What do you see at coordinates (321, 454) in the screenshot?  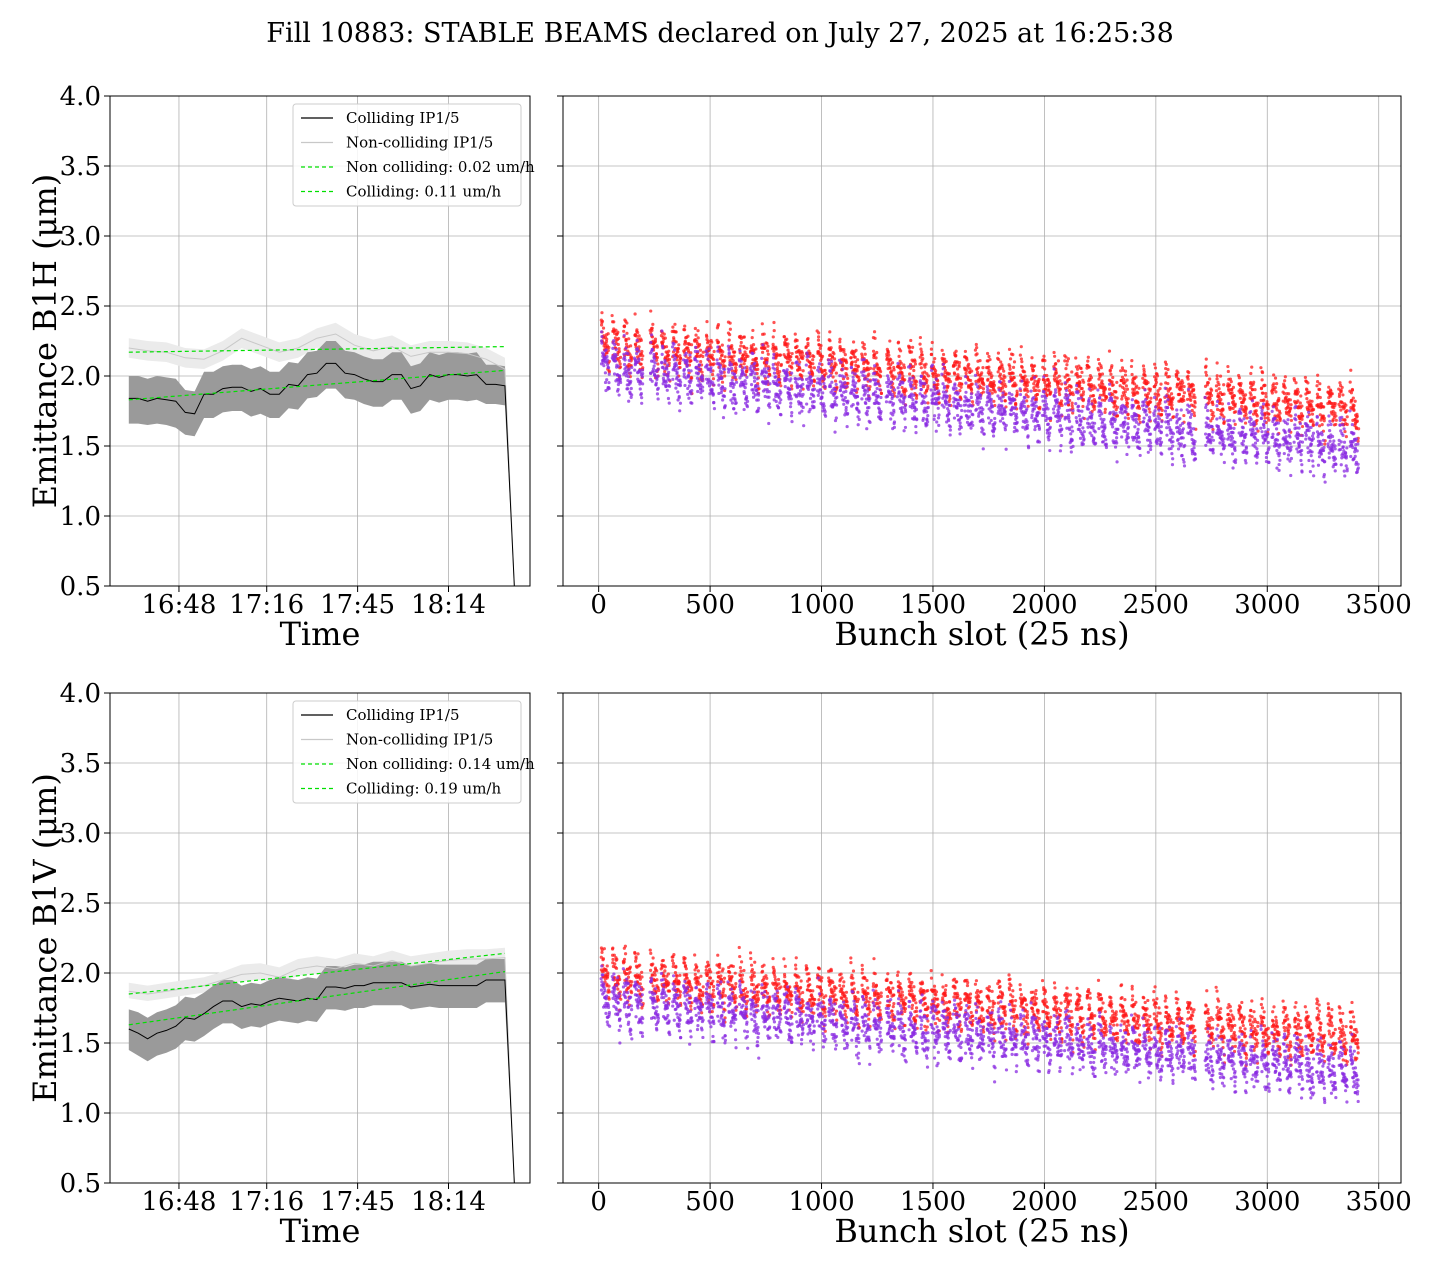 I see `plot-area` at bounding box center [321, 454].